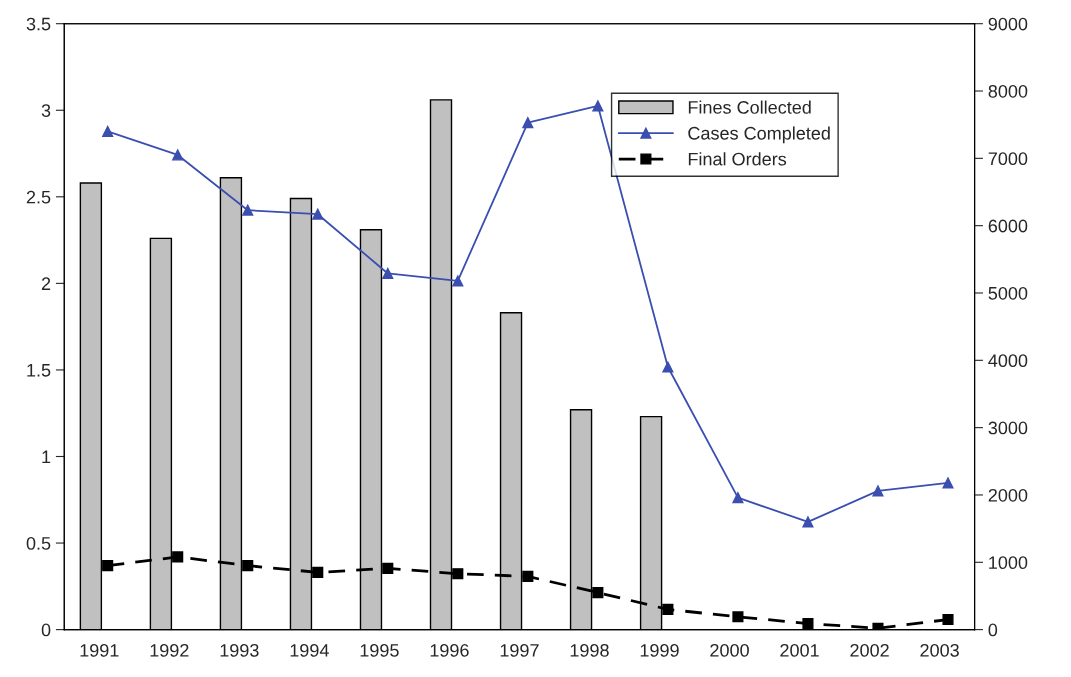  I want to click on y2-tick-label: 5000, so click(1008, 293).